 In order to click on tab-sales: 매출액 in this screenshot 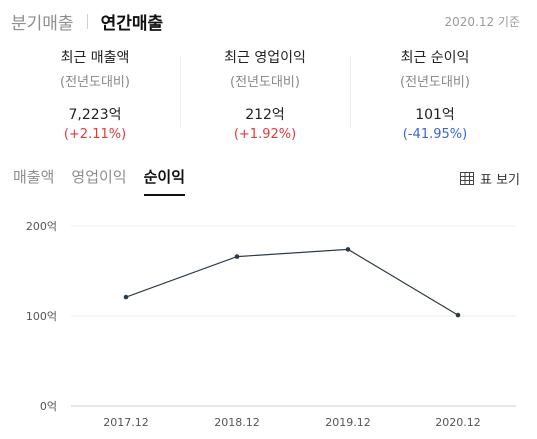, I will do `click(34, 177)`.